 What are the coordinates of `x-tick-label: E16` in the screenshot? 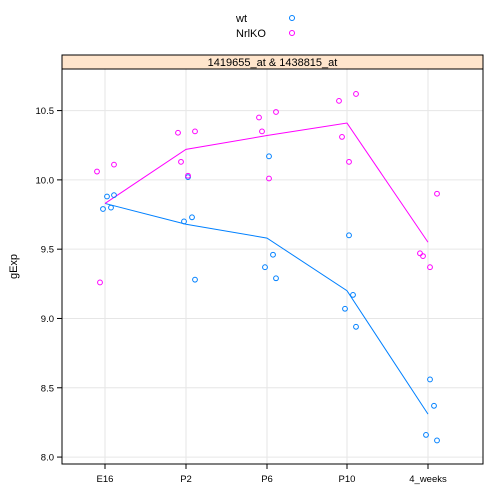 It's located at (105, 479).